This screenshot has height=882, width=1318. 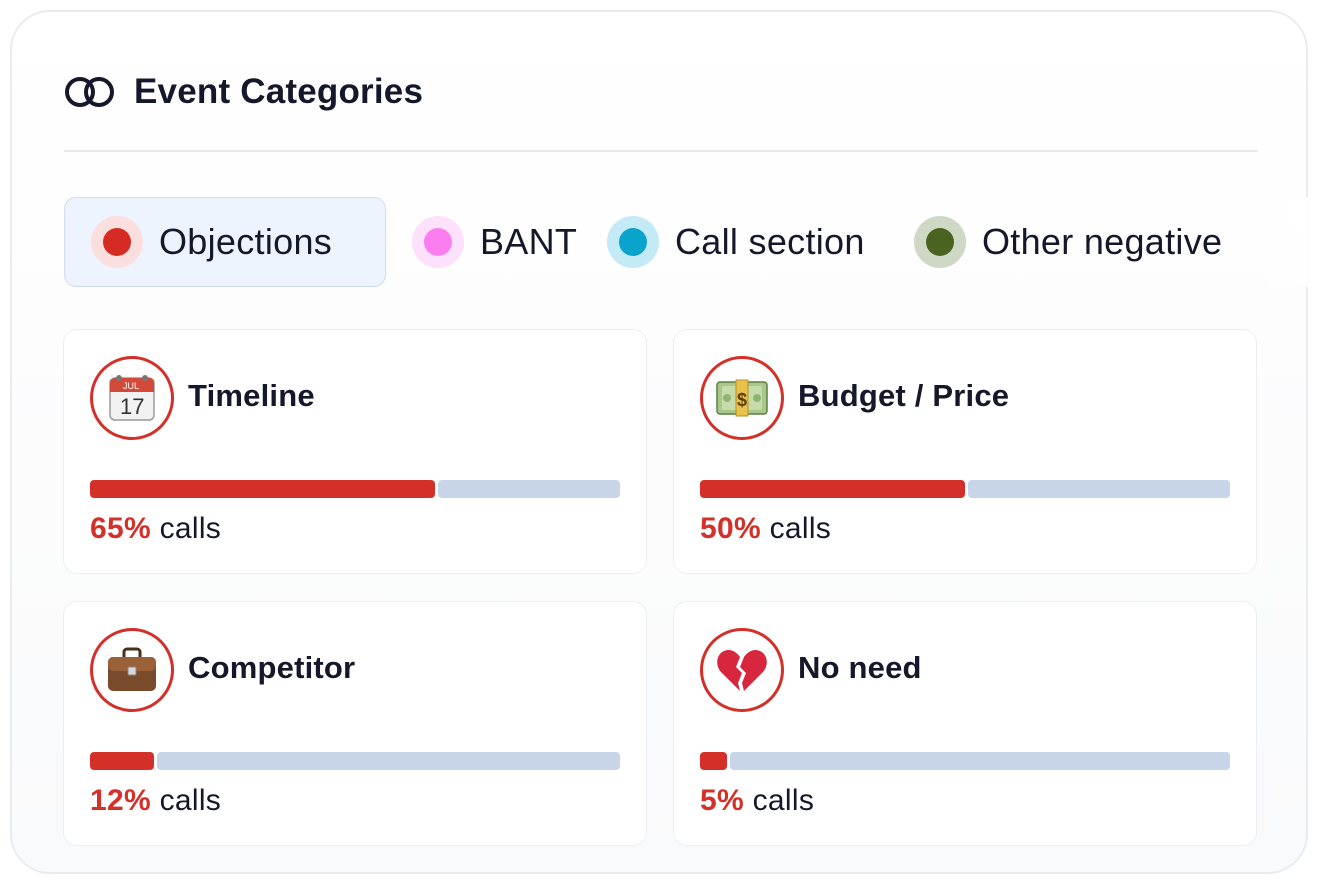 I want to click on svg-text: JUL, so click(x=131, y=386).